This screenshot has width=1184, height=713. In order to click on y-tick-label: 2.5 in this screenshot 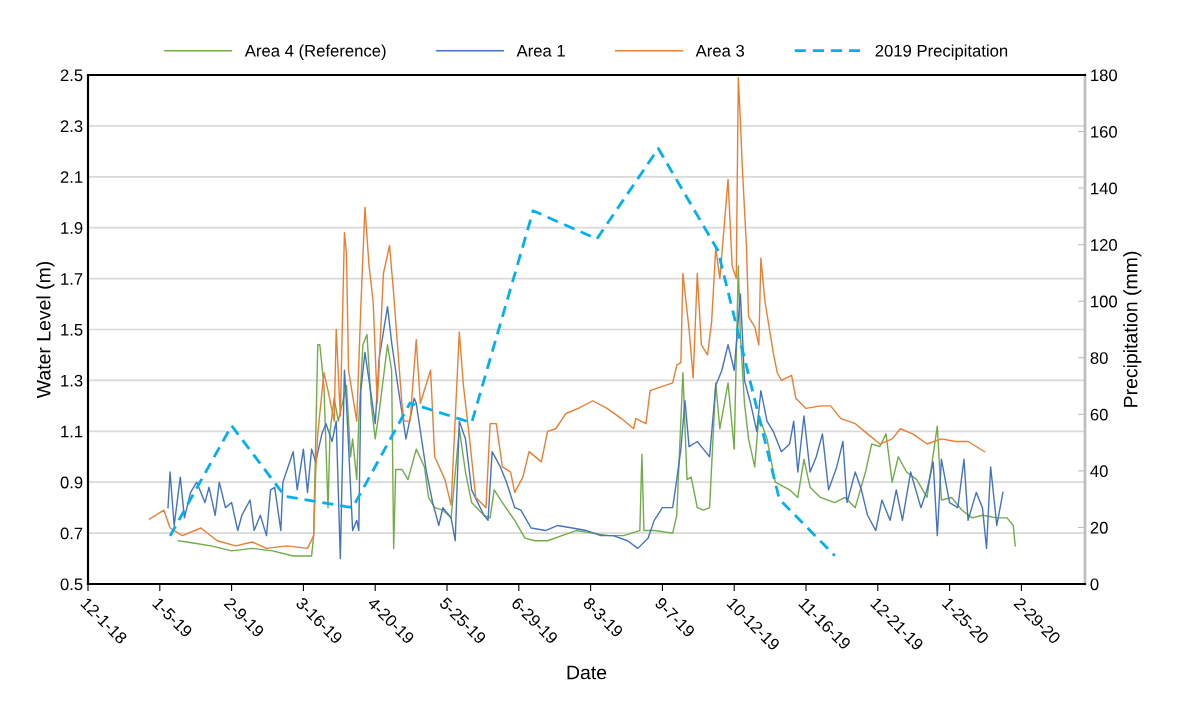, I will do `click(71, 75)`.